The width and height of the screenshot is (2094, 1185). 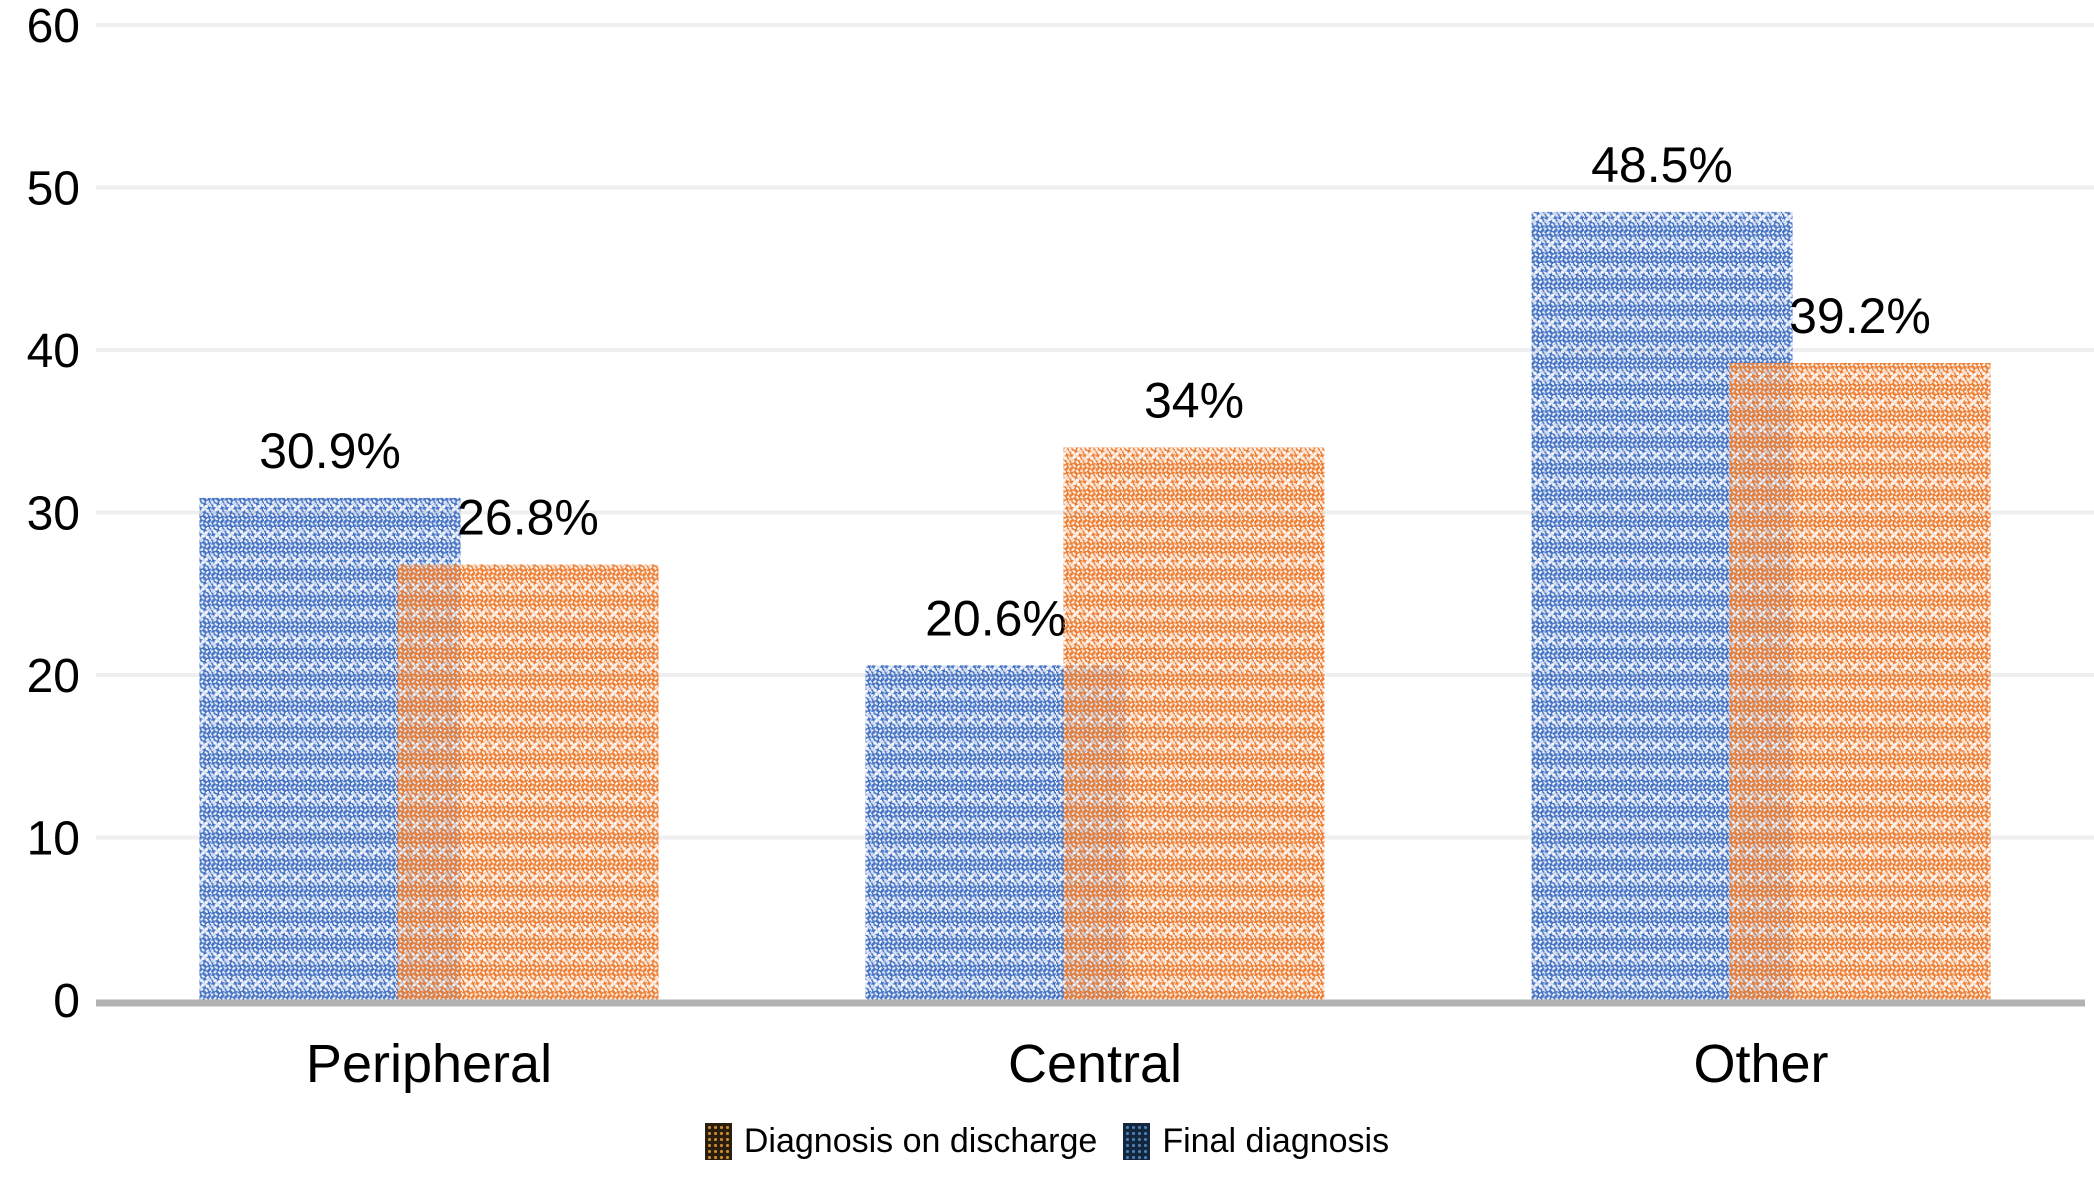 What do you see at coordinates (996, 618) in the screenshot?
I see `bar-label-final-diagnosis-central: 20.6%` at bounding box center [996, 618].